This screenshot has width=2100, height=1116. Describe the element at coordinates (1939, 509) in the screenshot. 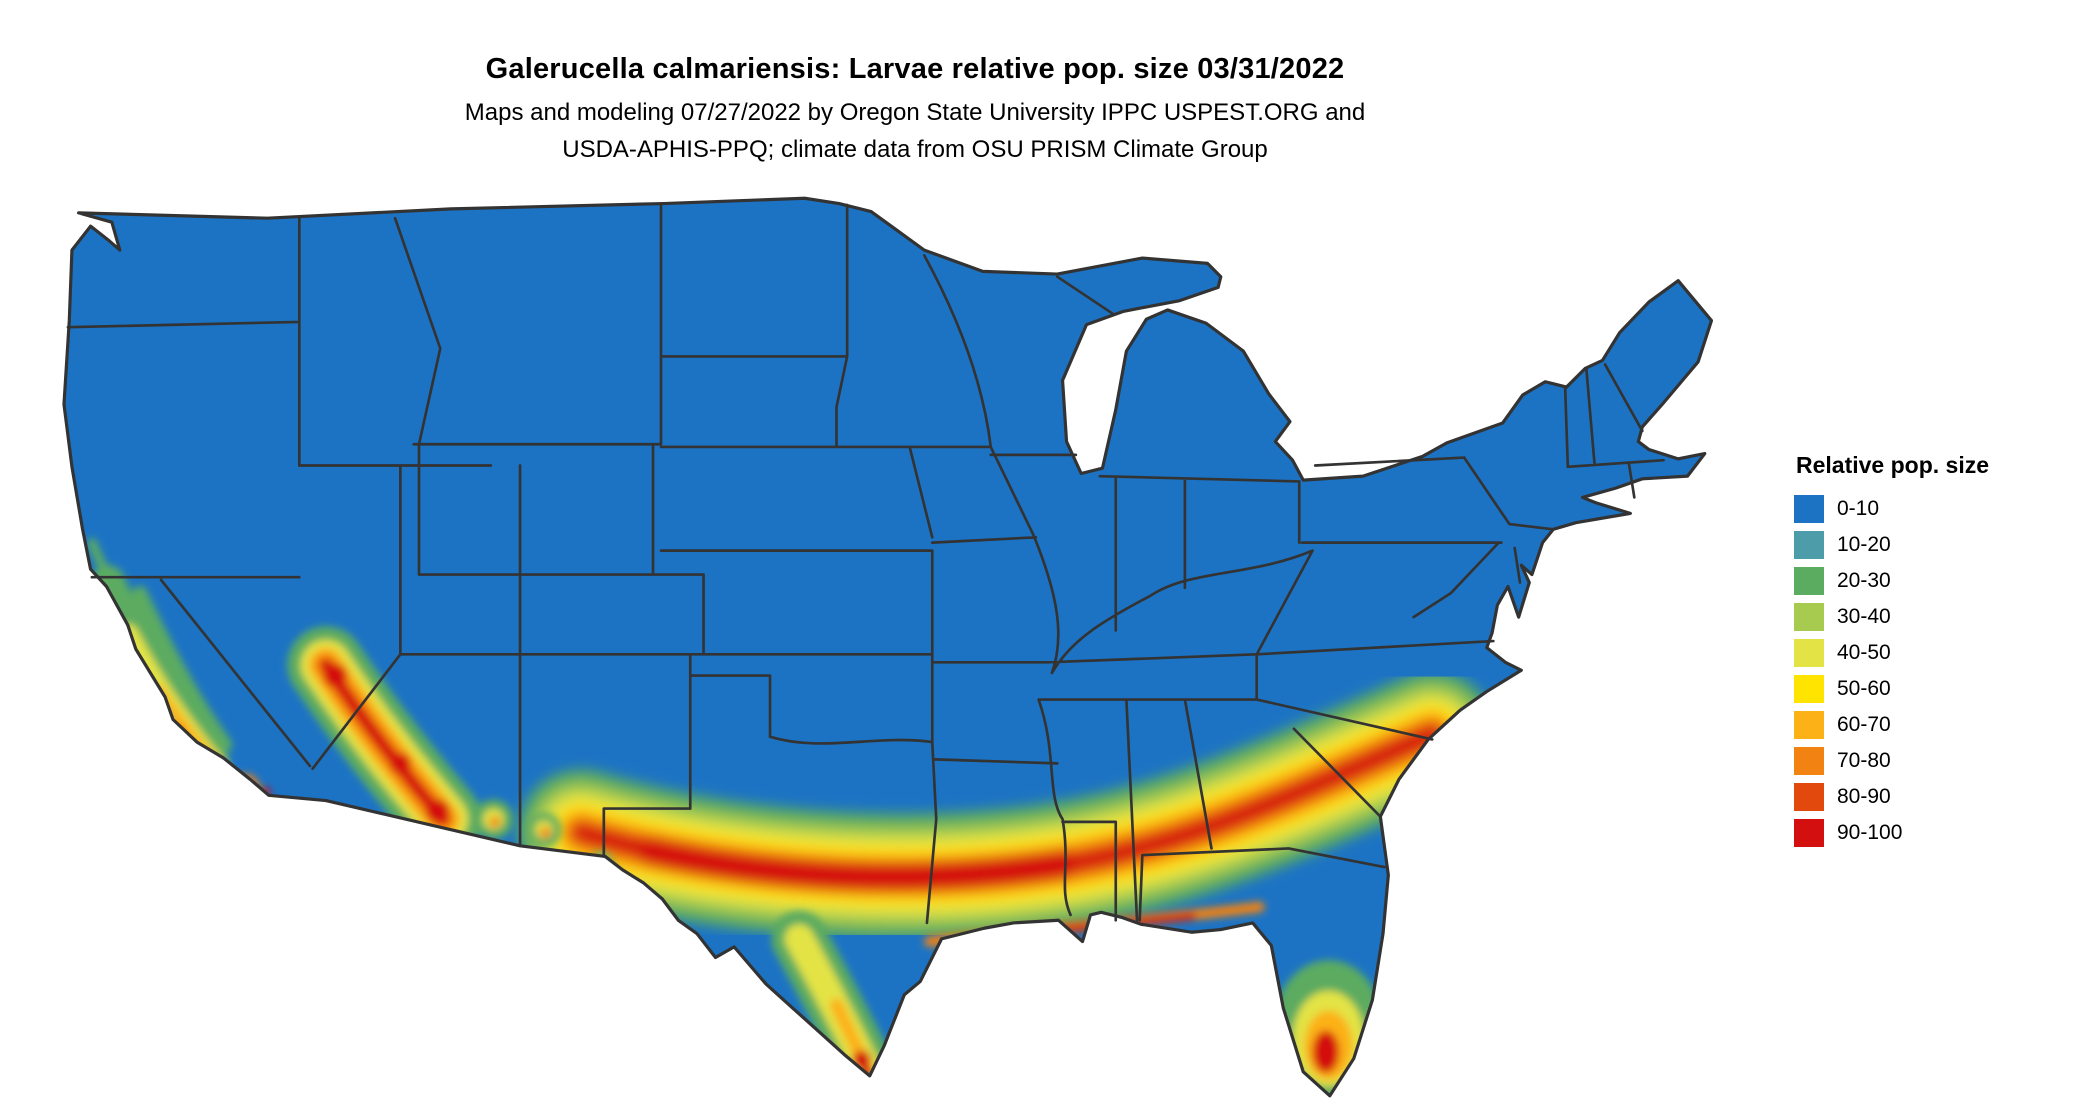

I see `legend-item: 0-10` at that location.